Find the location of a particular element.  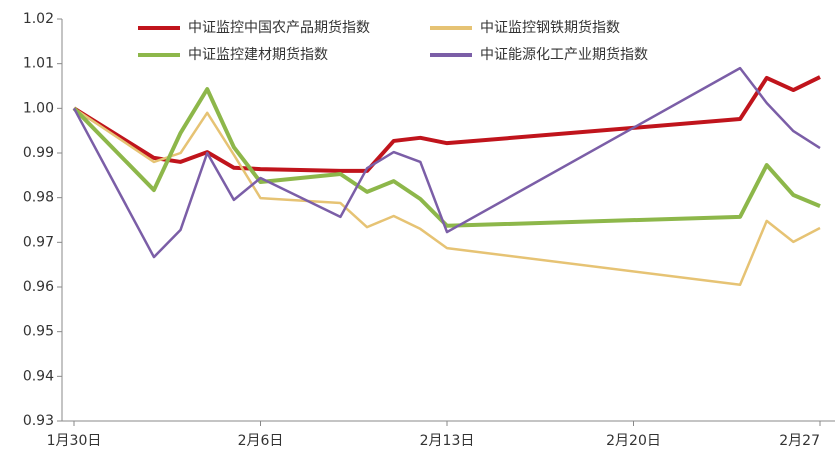

x-tick-label: 2月27 is located at coordinates (799, 441).